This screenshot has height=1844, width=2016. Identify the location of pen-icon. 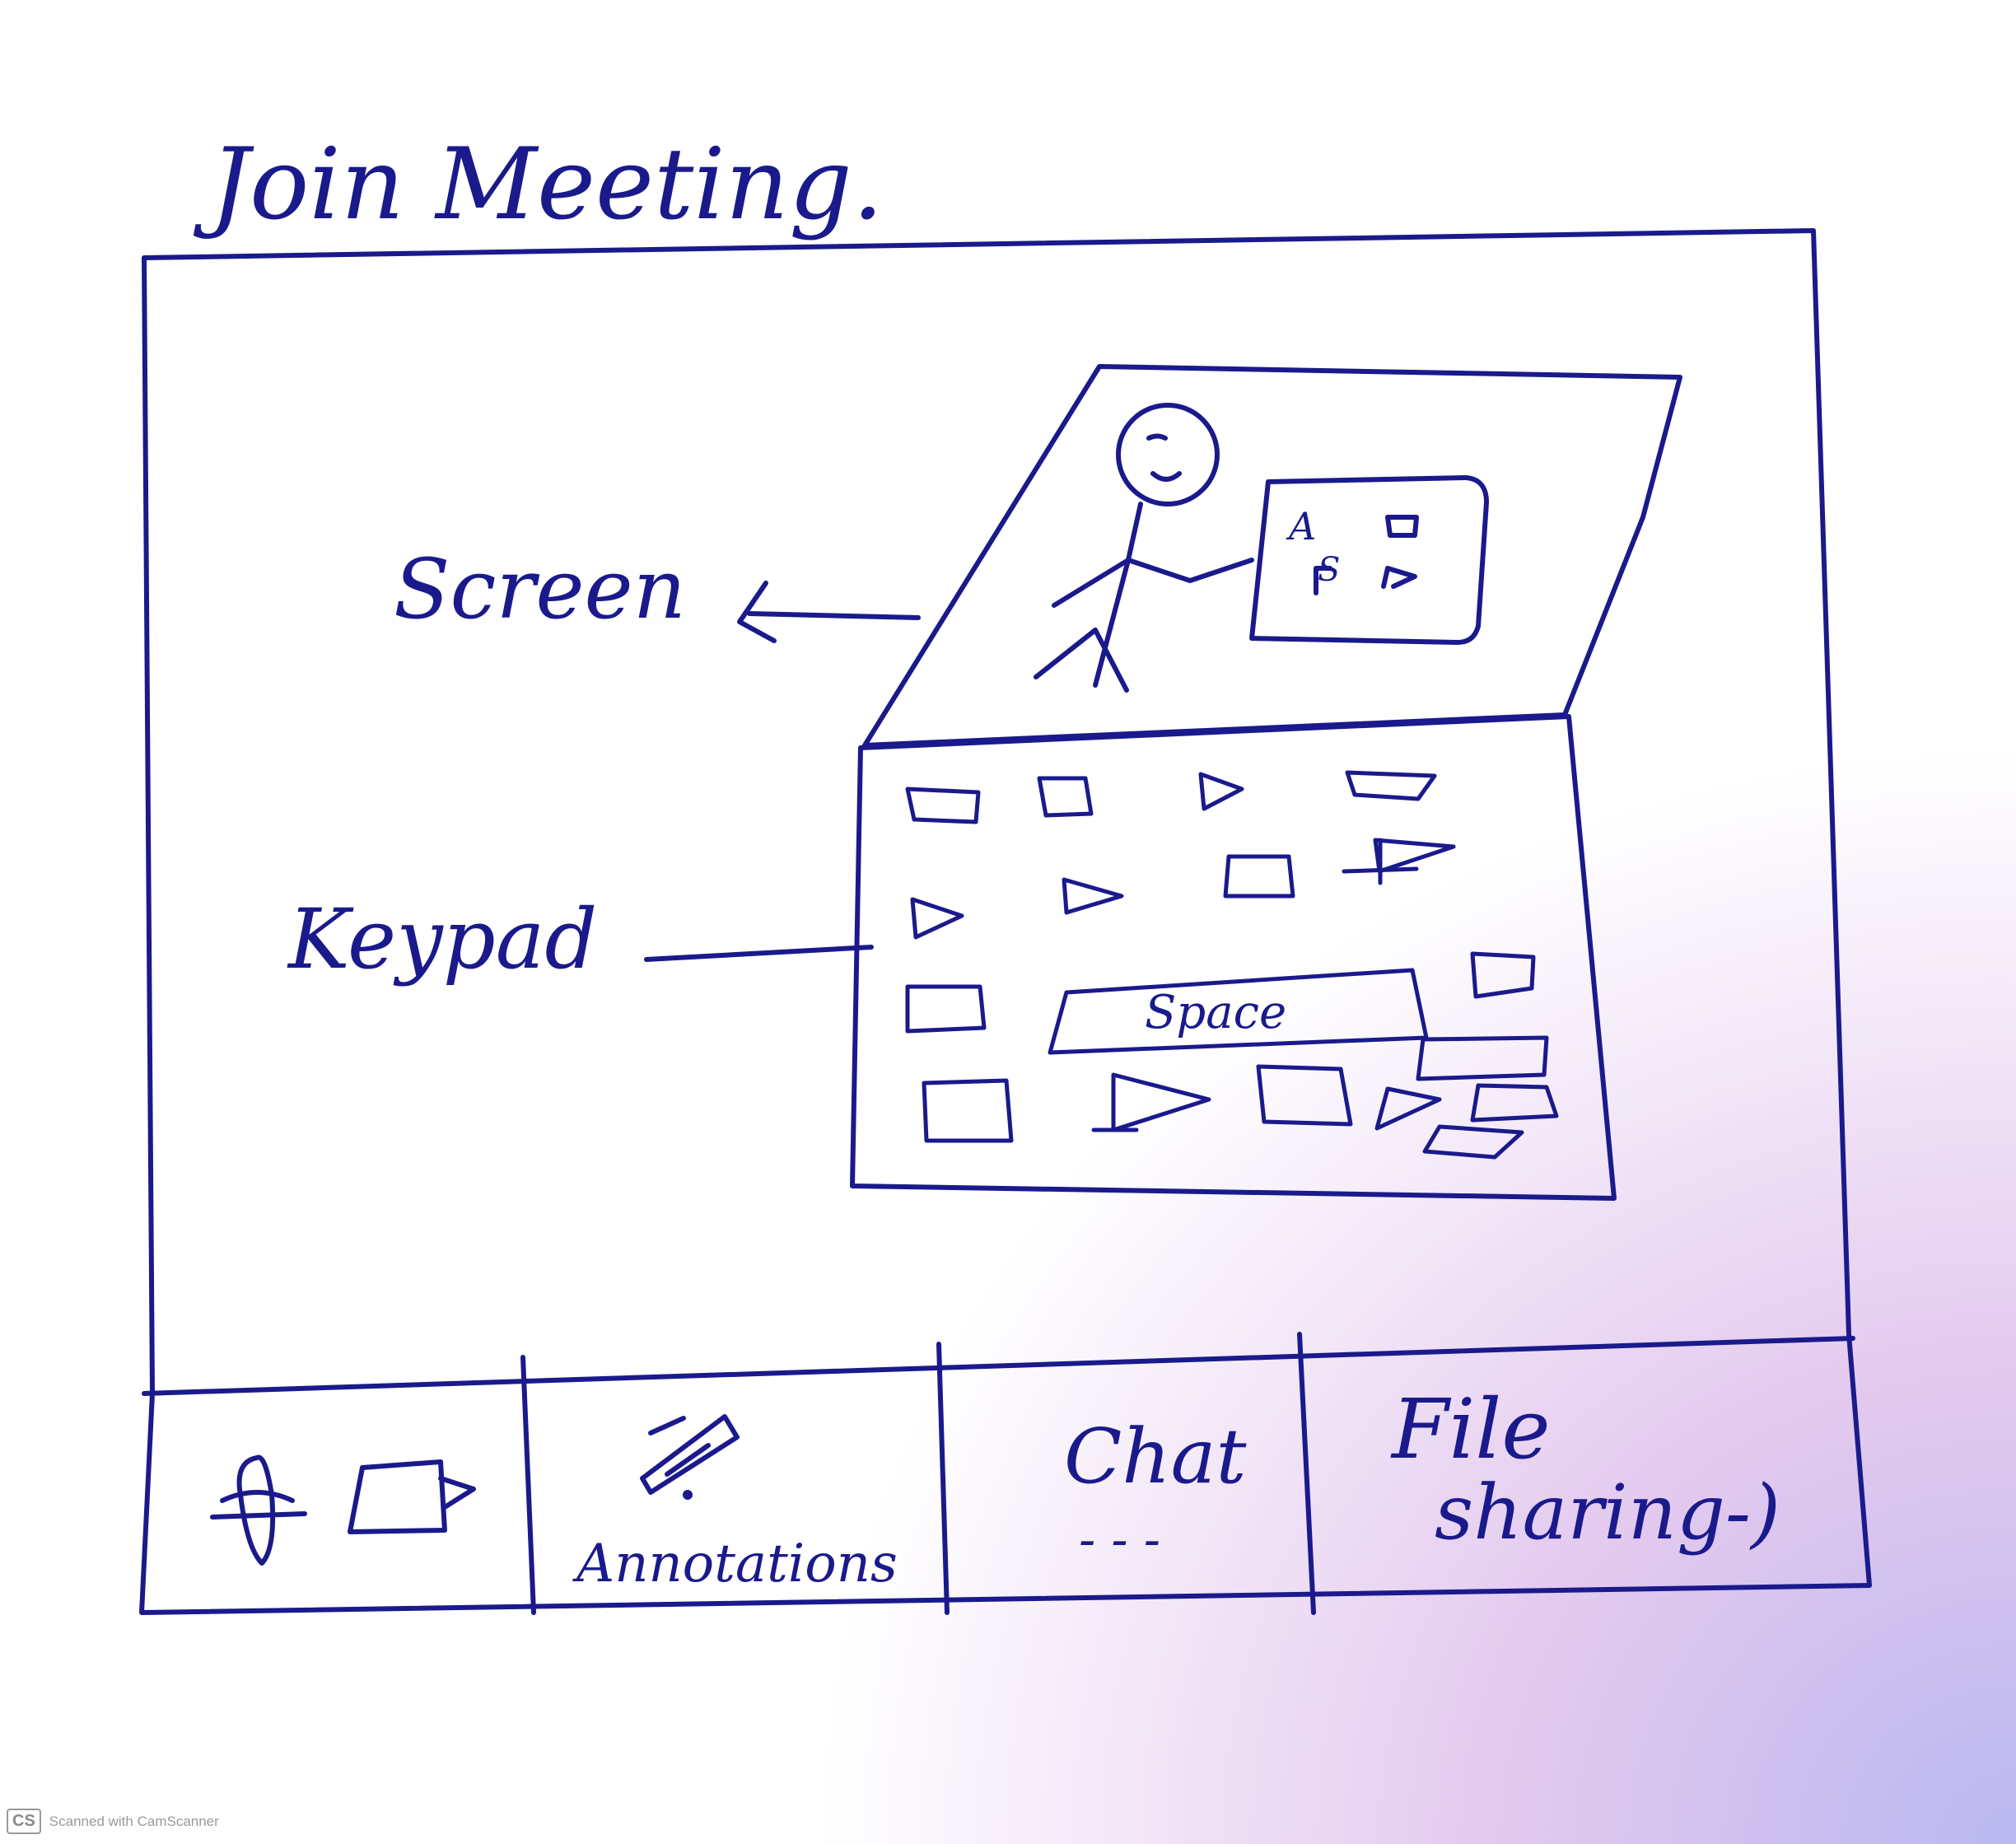
(690, 1457).